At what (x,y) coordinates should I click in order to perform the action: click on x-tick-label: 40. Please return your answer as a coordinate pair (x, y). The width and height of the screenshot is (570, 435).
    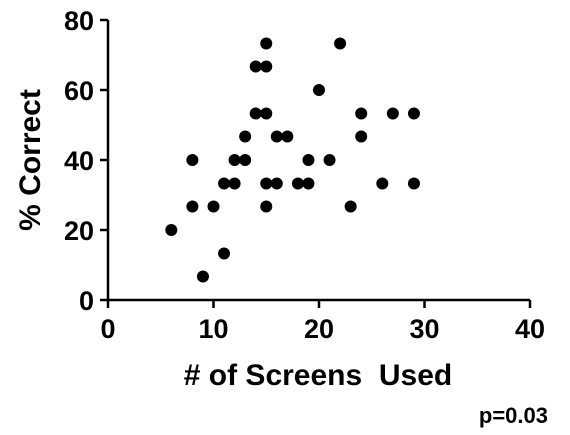
    Looking at the image, I should click on (530, 329).